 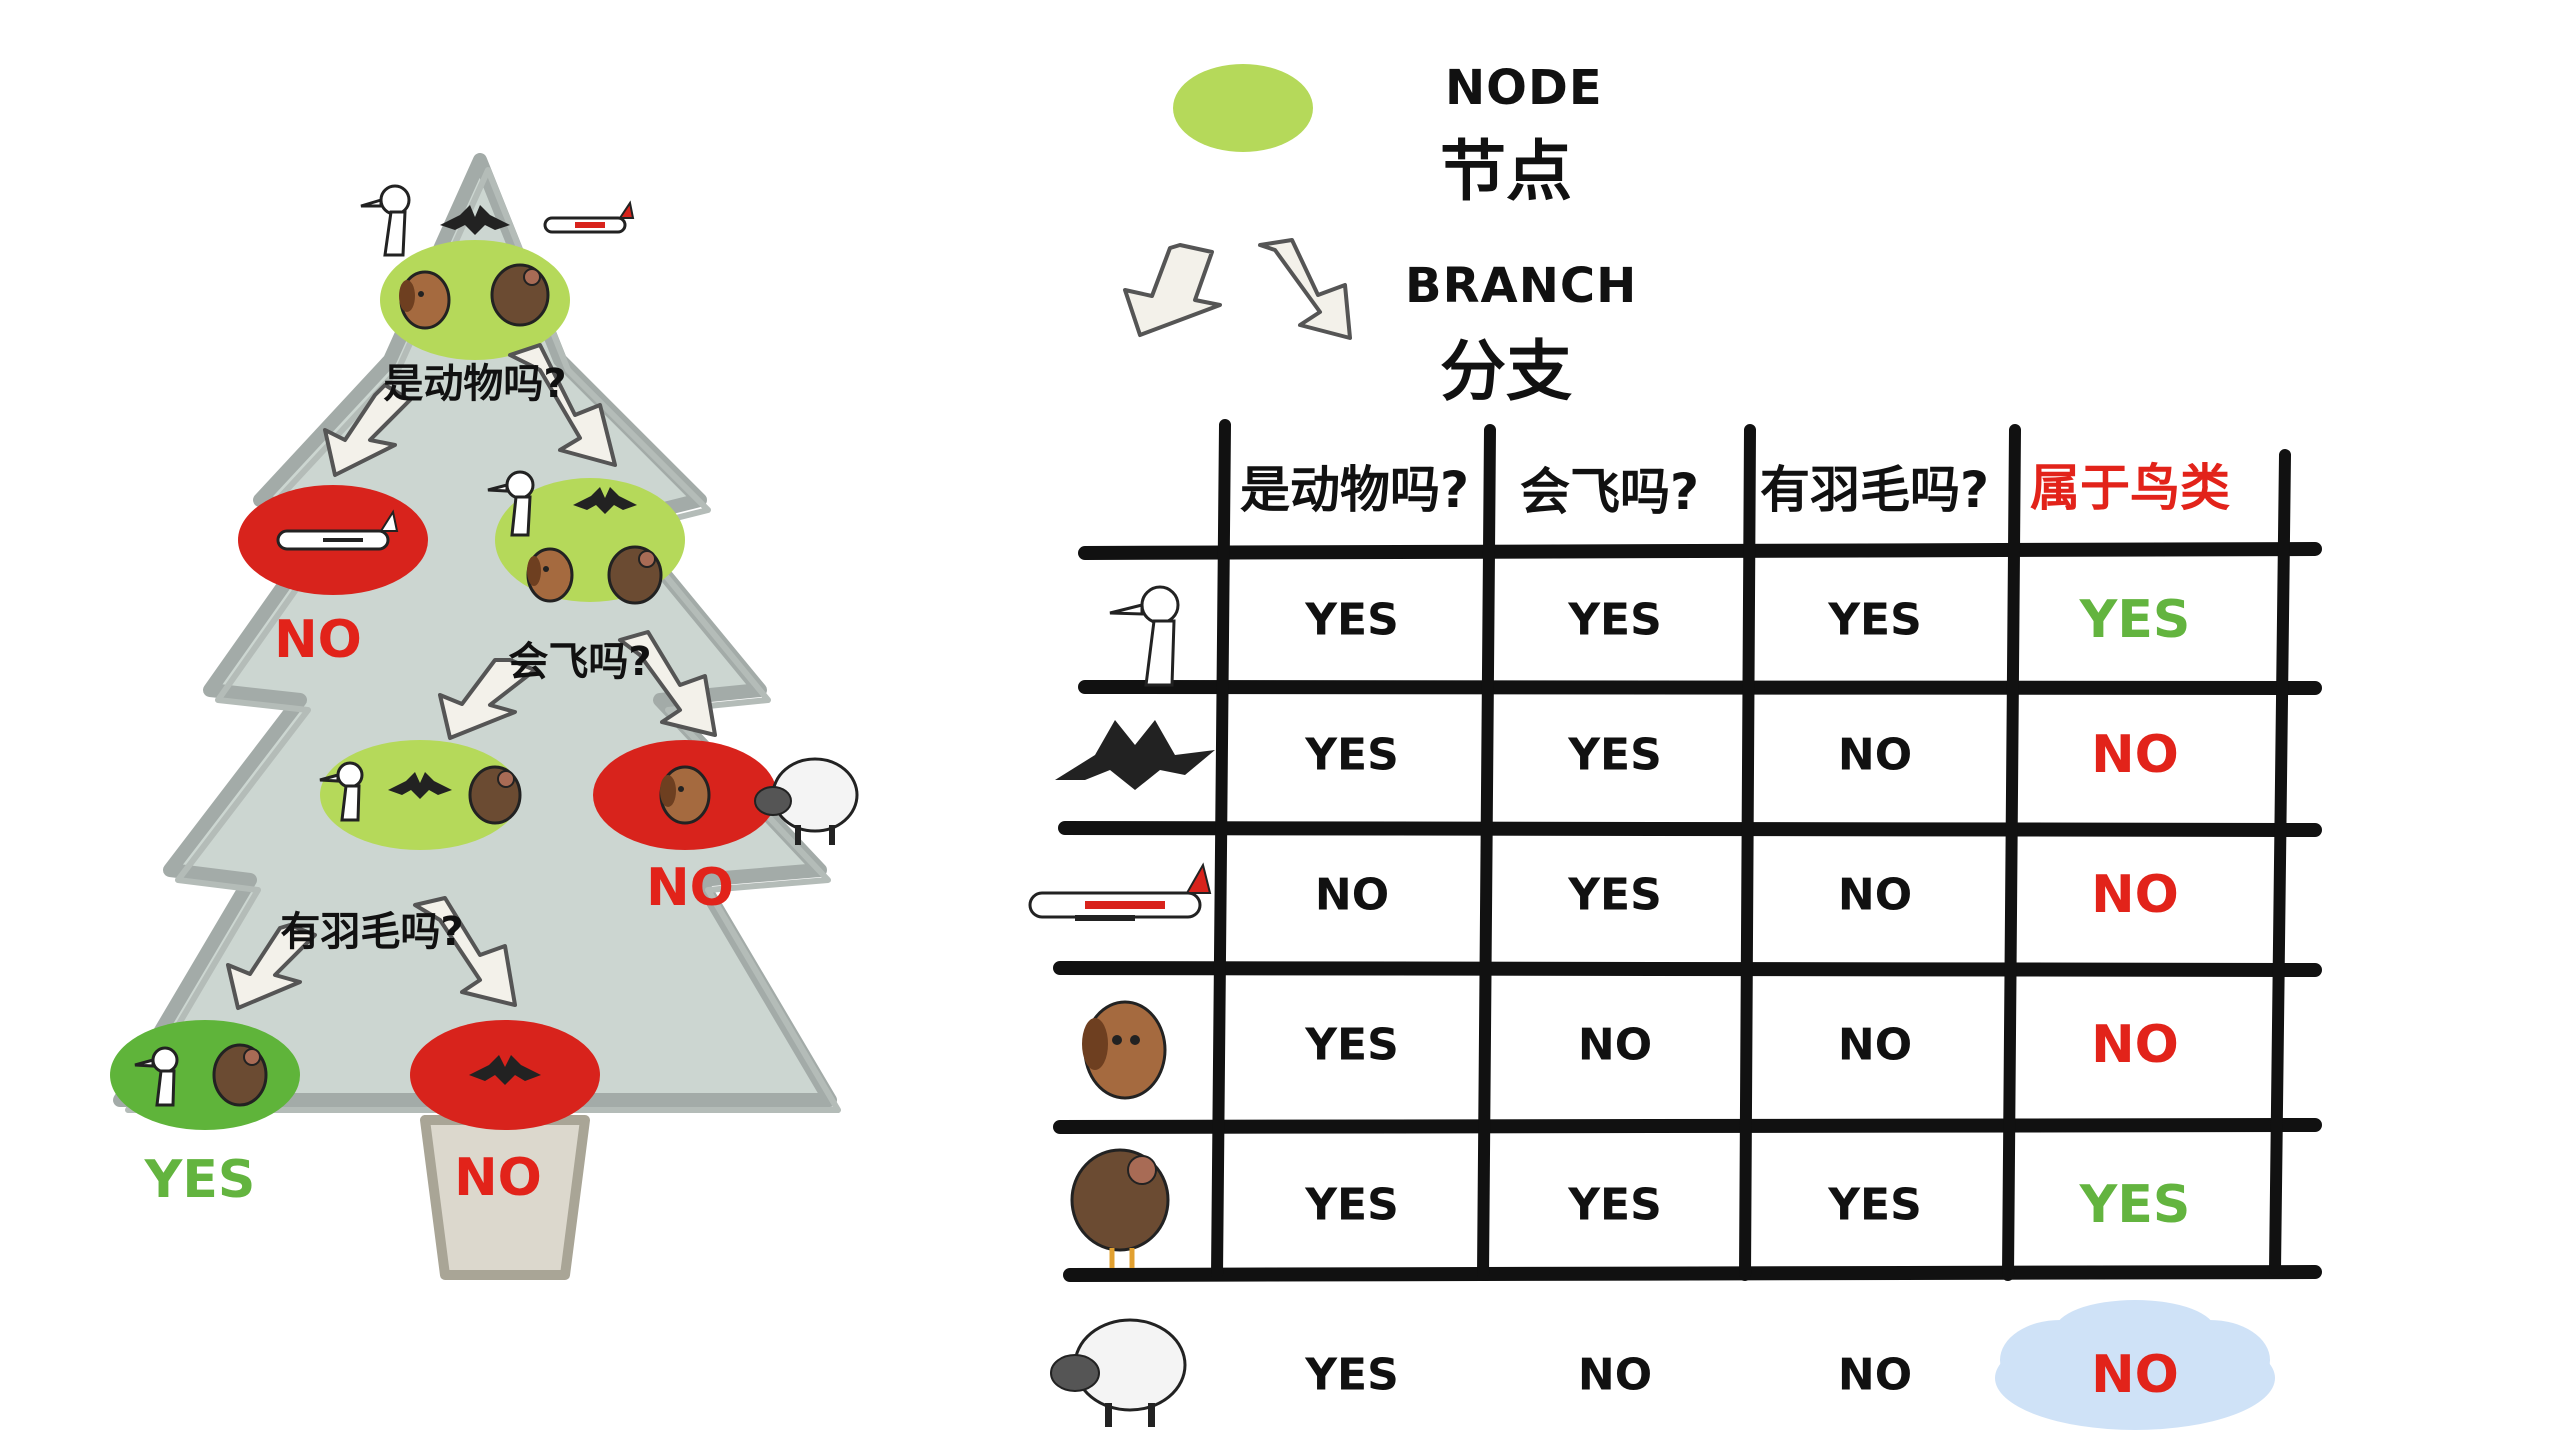 I want to click on branch-arrow-root-left, so click(x=367, y=430).